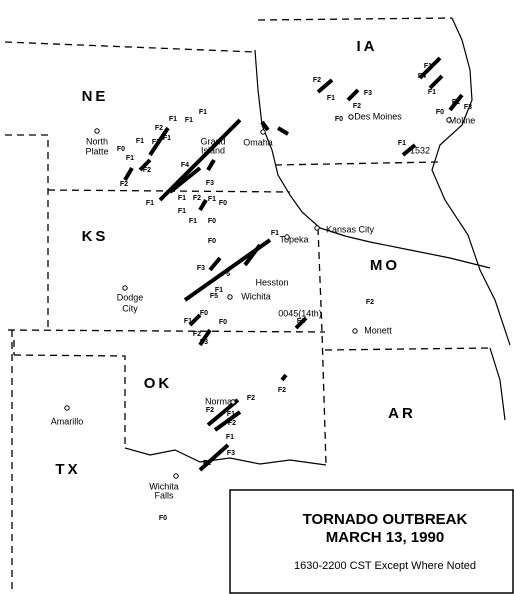 The image size is (514, 594). Describe the element at coordinates (385, 566) in the screenshot. I see `subtitle: 1630-2200 CST Except Where Noted` at that location.